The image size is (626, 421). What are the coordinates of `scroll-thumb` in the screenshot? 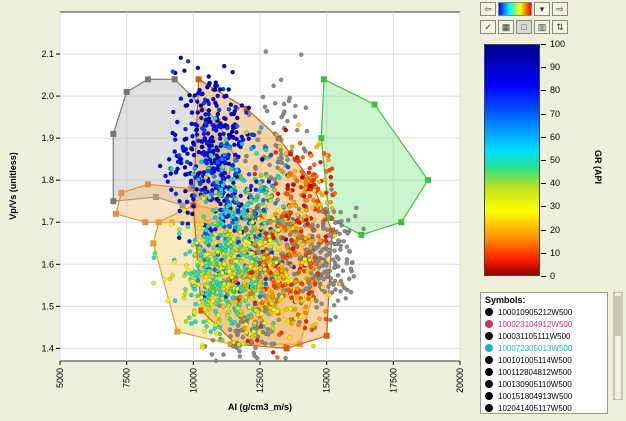 It's located at (618, 316).